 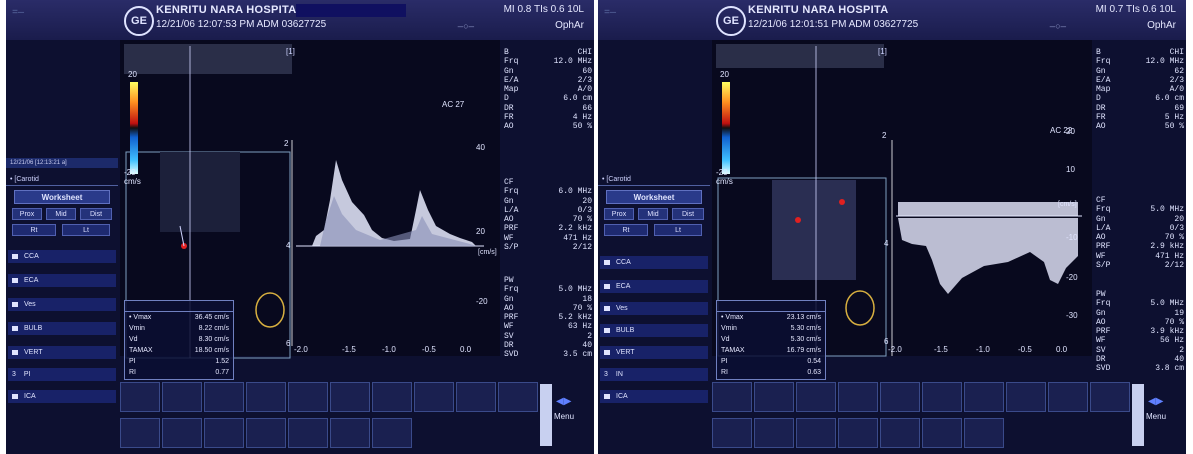 I want to click on svg-text: -0.5, so click(x=1025, y=349).